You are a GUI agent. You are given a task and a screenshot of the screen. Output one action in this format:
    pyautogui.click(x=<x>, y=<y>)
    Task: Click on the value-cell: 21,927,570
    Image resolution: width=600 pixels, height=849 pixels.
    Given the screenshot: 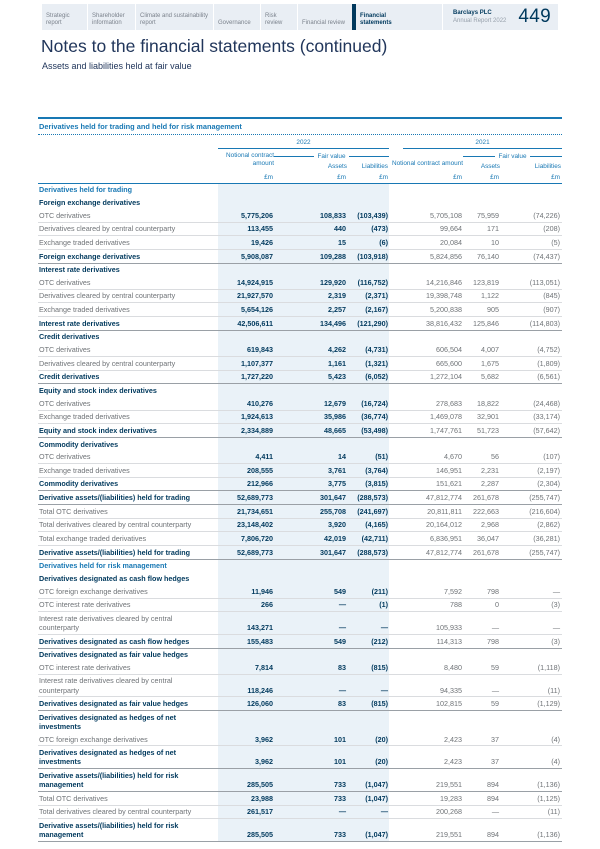 What is the action you would take?
    pyautogui.click(x=246, y=296)
    